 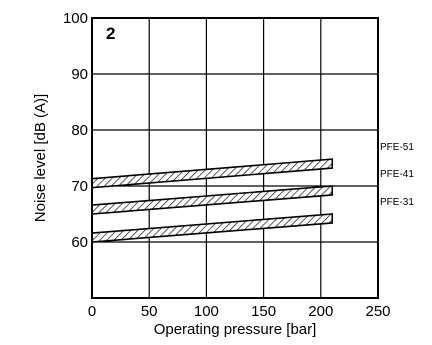 I want to click on panel-label: 2, so click(x=110, y=33).